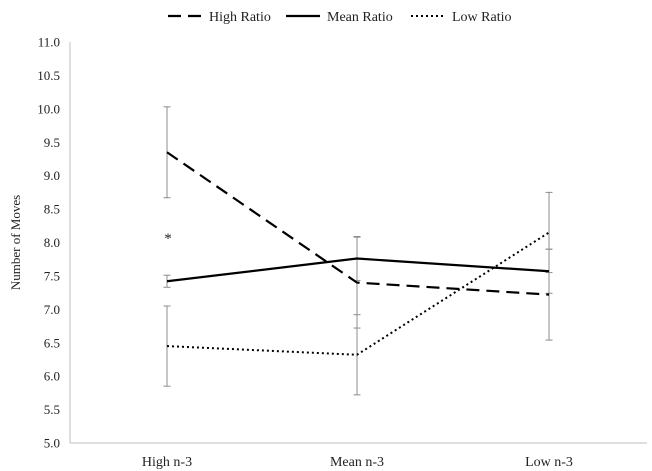  I want to click on y-tick-label: 10.5, so click(48, 75).